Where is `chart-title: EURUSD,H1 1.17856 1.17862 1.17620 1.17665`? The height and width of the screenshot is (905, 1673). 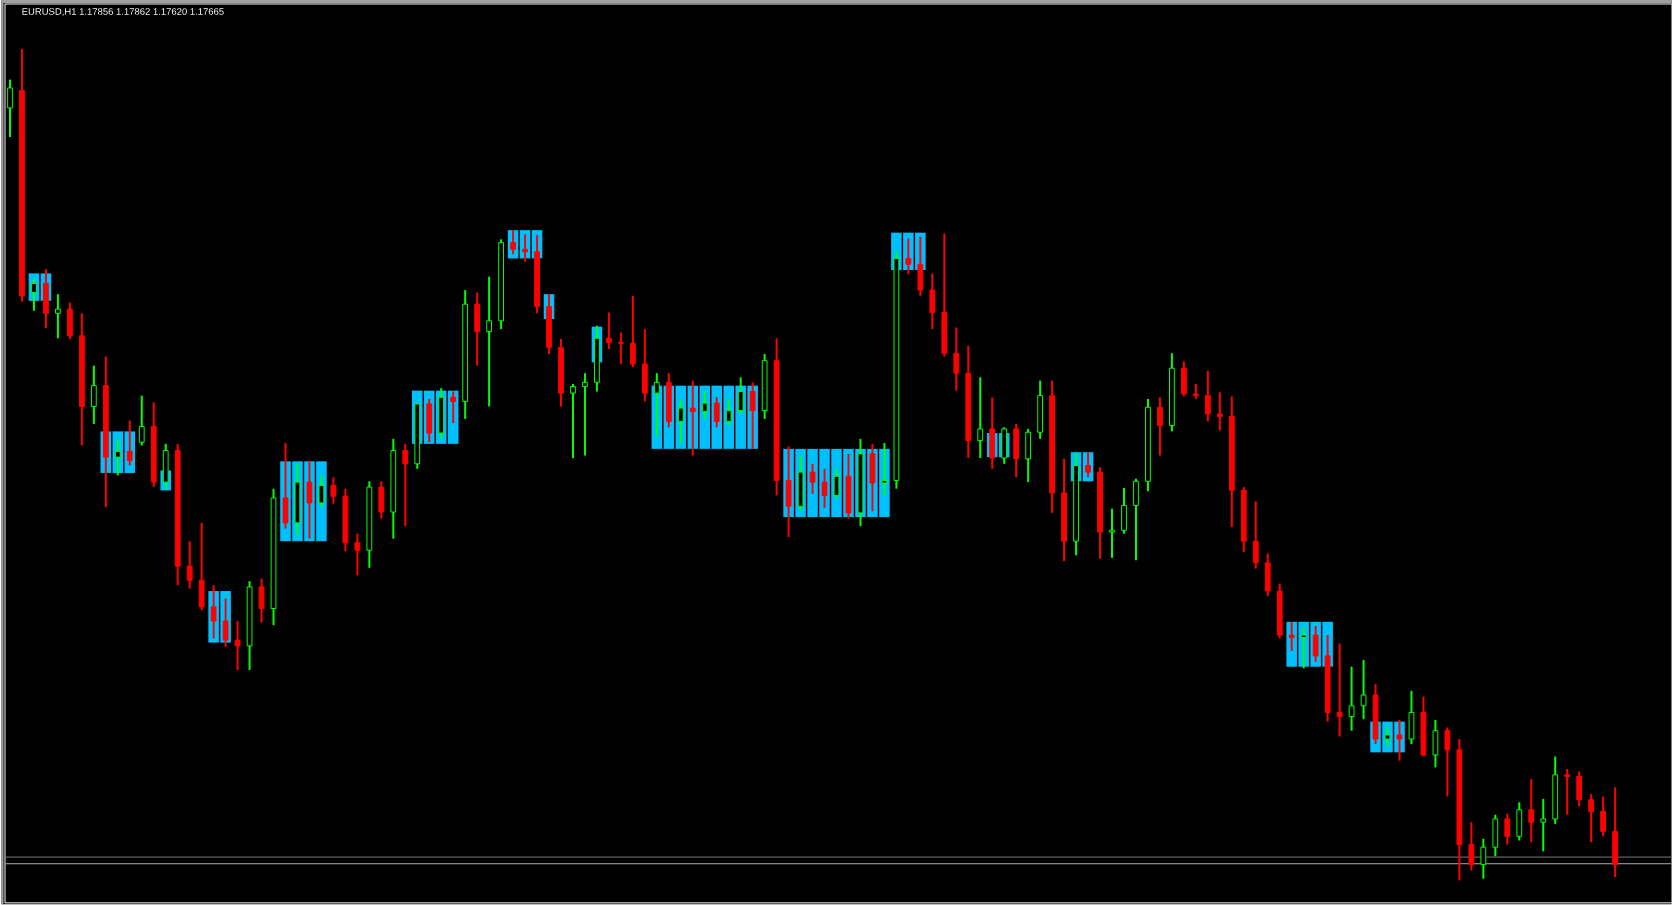 chart-title: EURUSD,H1 1.17856 1.17862 1.17620 1.17665 is located at coordinates (123, 11).